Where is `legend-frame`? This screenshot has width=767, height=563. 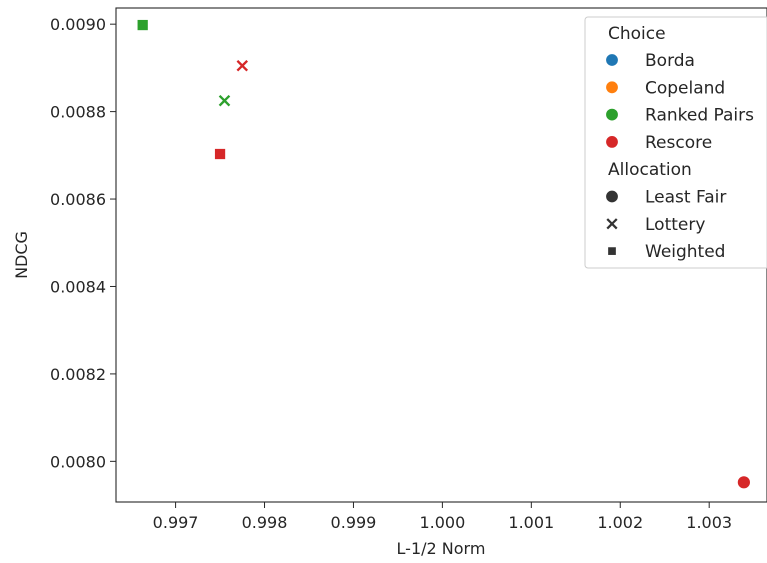
legend-frame is located at coordinates (675, 142).